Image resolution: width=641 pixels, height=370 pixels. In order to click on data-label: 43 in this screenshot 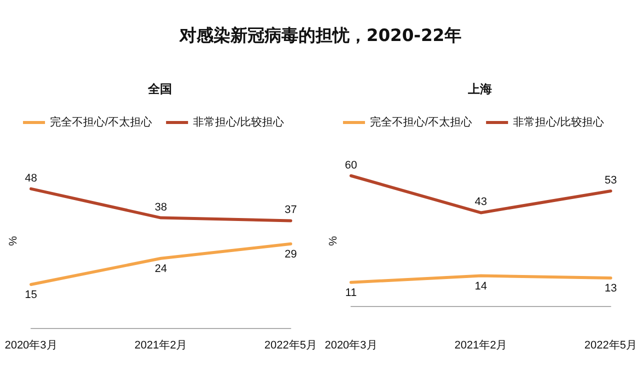, I will do `click(480, 202)`.